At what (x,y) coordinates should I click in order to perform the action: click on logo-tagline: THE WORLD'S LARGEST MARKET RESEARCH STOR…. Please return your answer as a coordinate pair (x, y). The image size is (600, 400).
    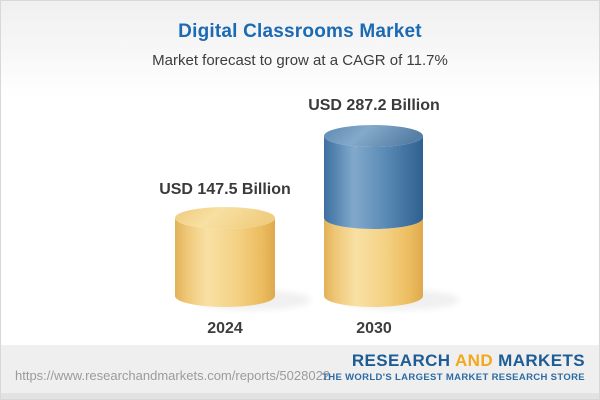
    Looking at the image, I should click on (453, 377).